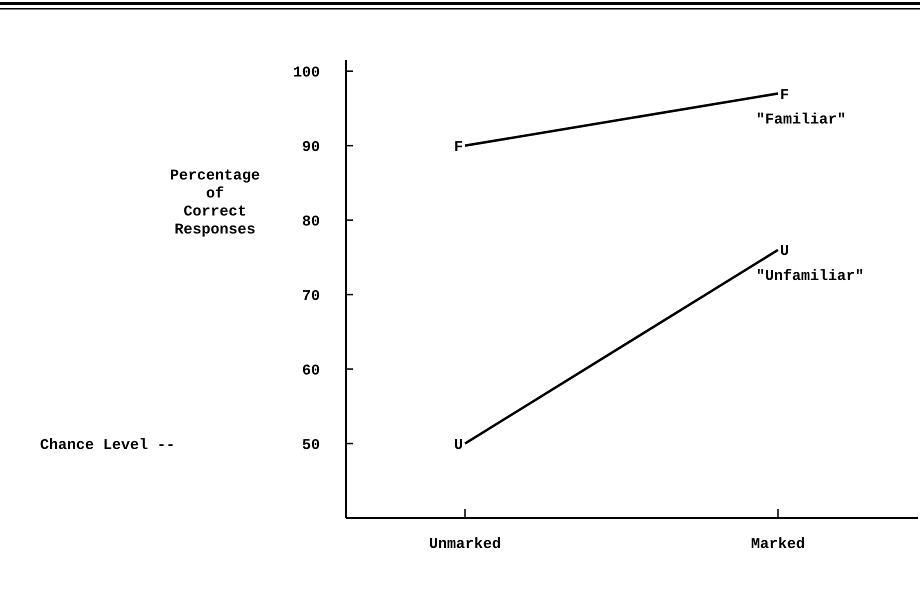 This screenshot has width=920, height=611. What do you see at coordinates (311, 147) in the screenshot?
I see `y-tick-label: 90` at bounding box center [311, 147].